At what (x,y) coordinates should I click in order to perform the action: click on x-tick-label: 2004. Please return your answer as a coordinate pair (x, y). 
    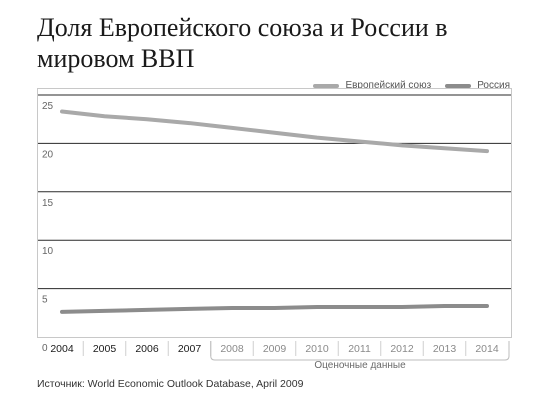
    Looking at the image, I should click on (62, 349).